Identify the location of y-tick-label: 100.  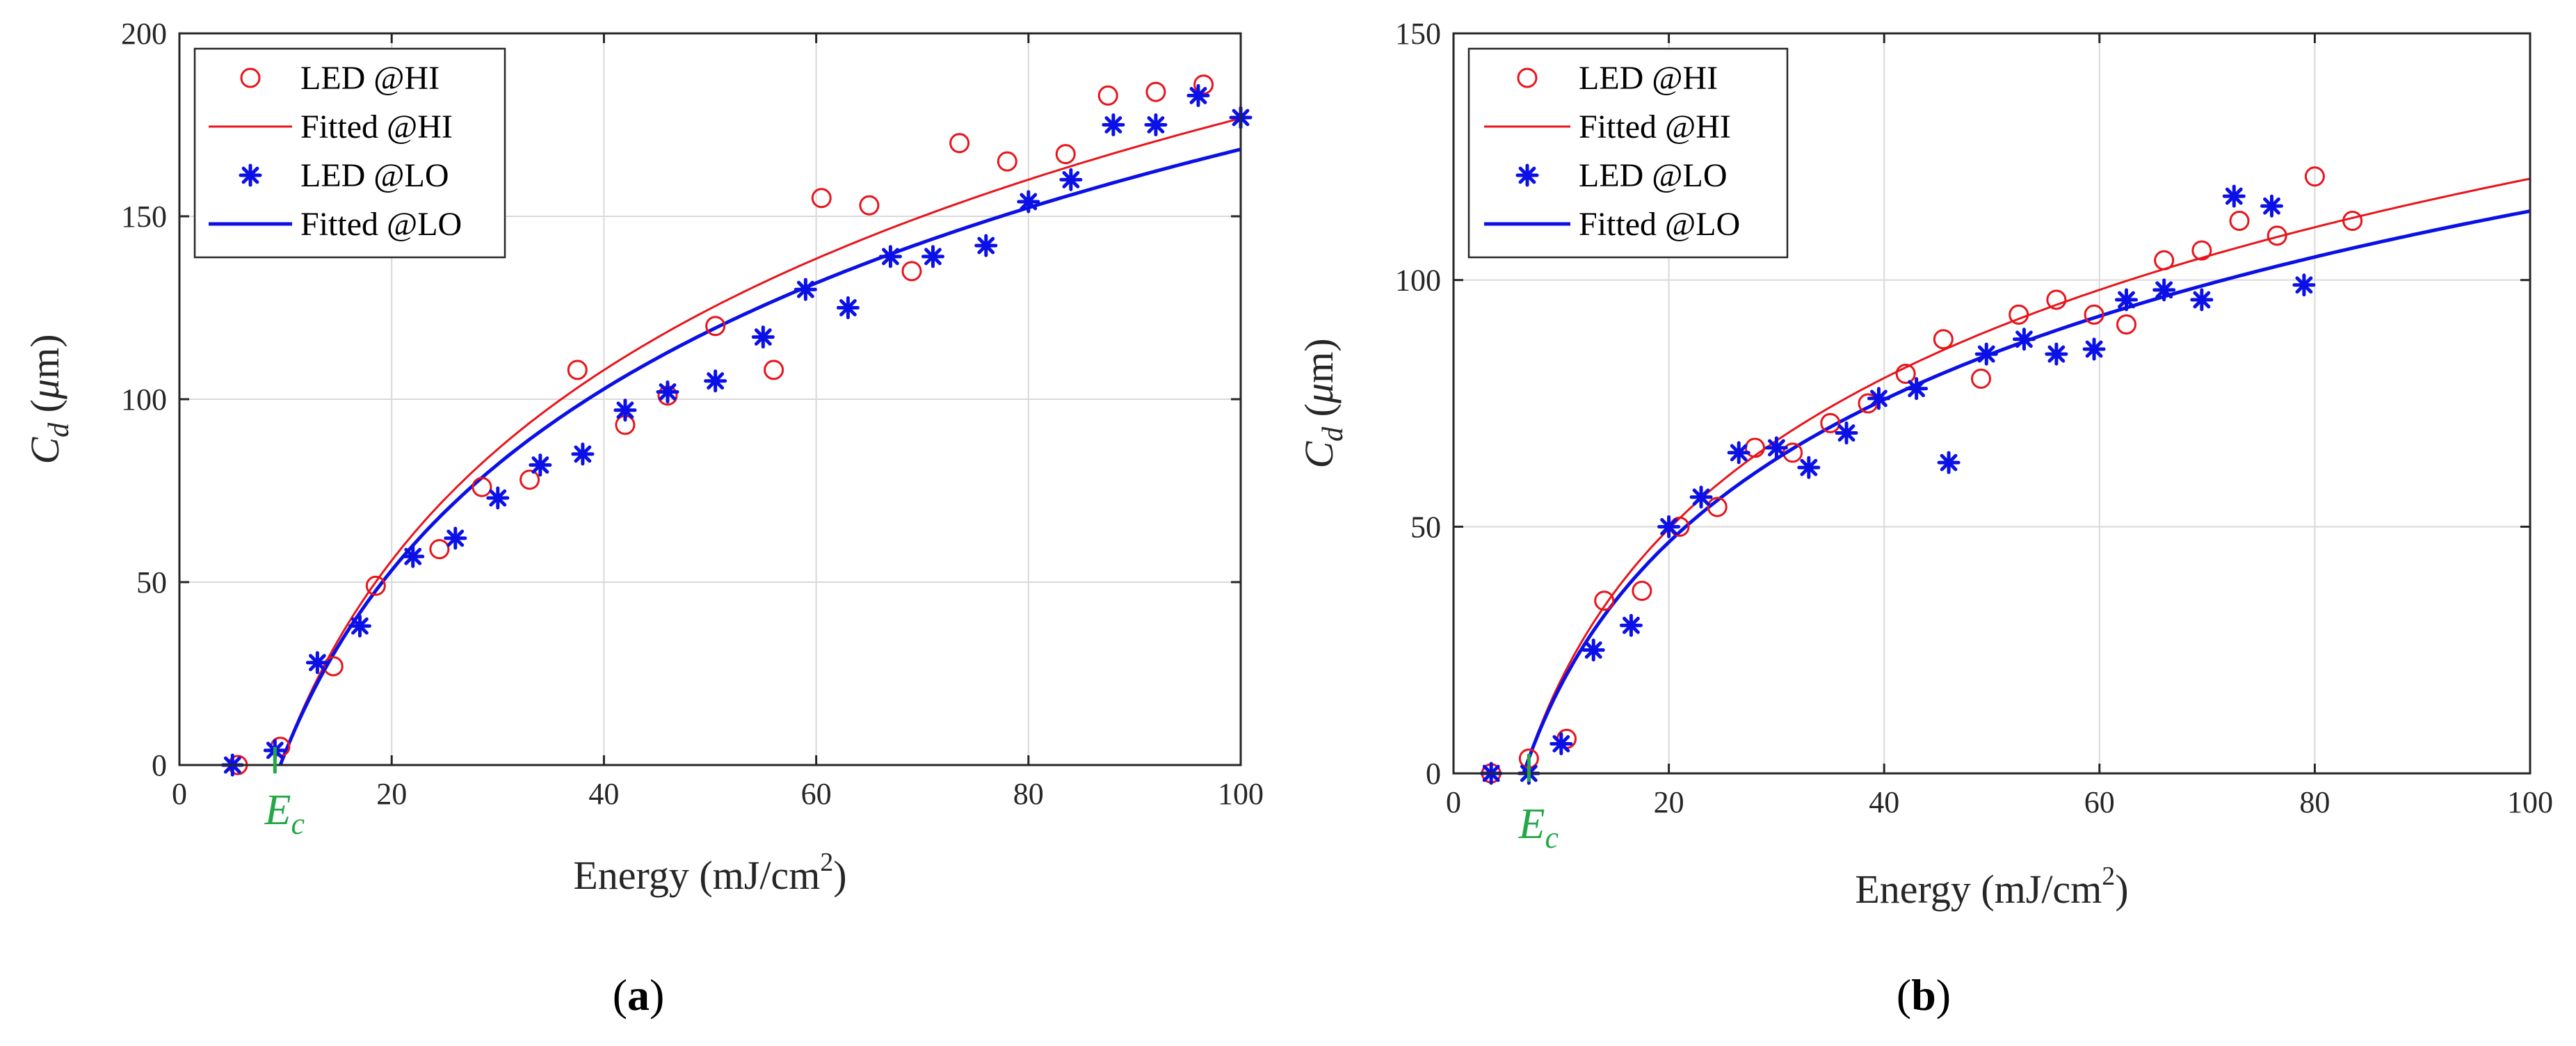
(1418, 281).